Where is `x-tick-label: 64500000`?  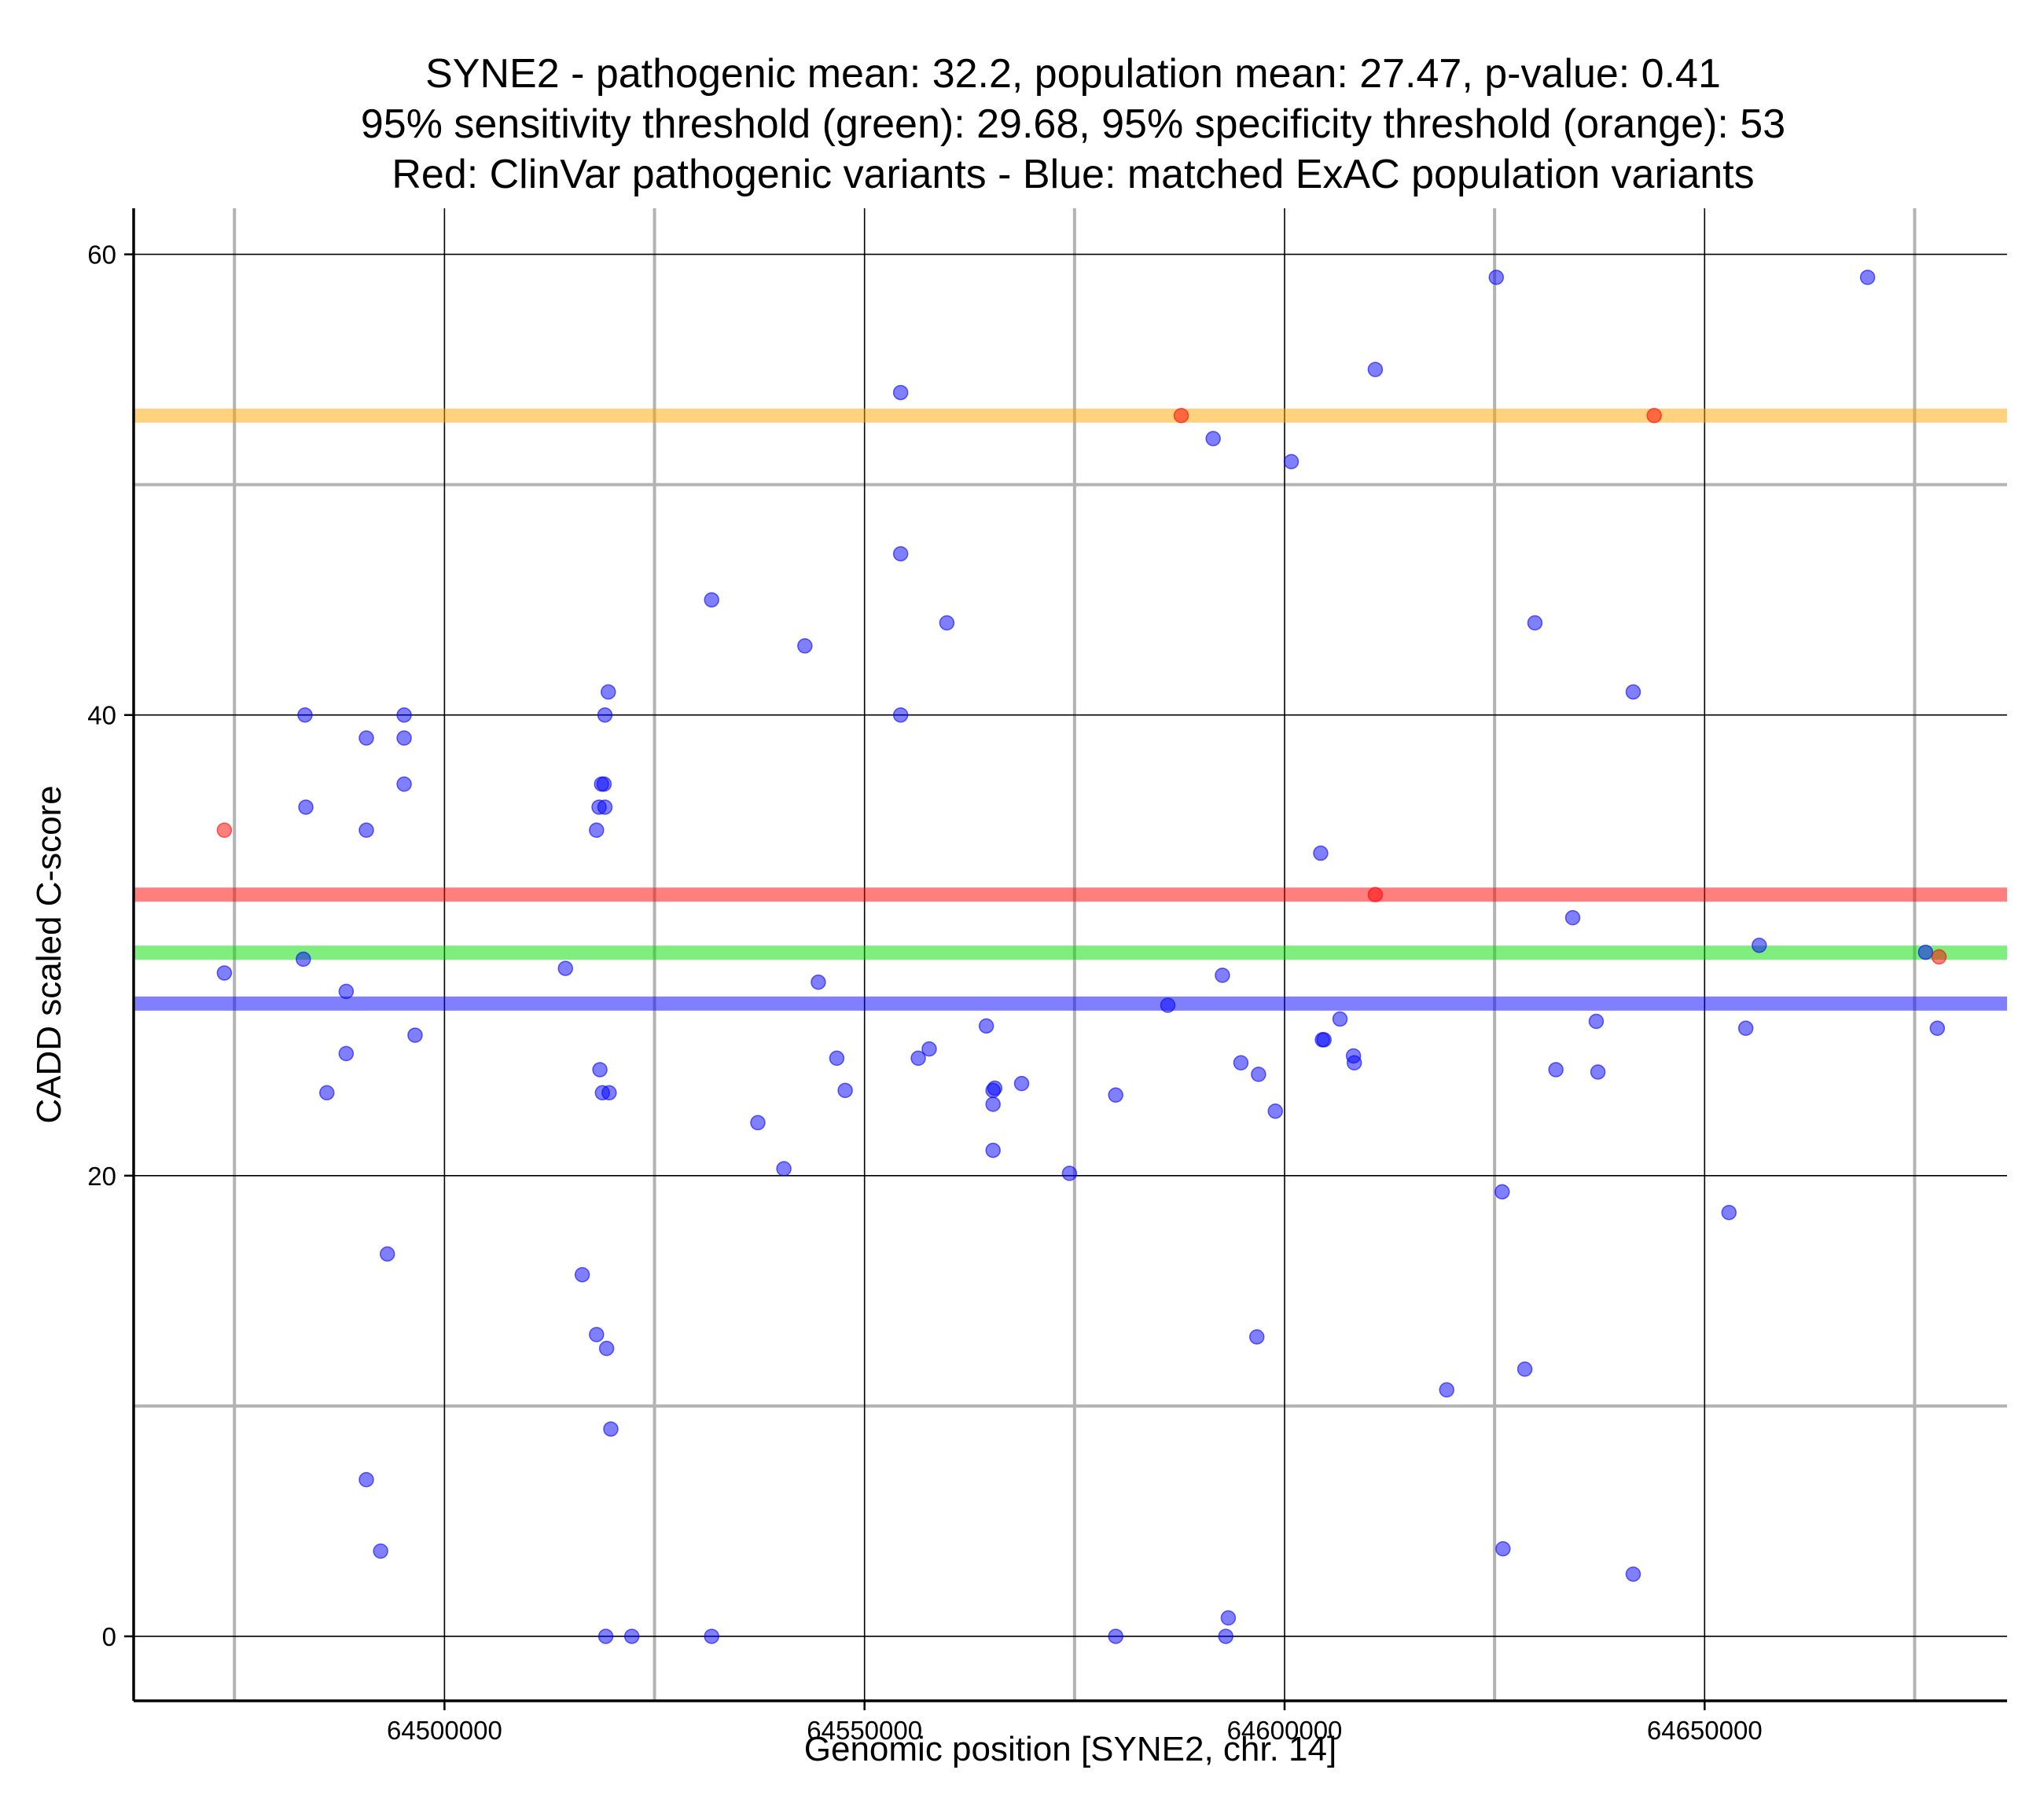
x-tick-label: 64500000 is located at coordinates (445, 1730).